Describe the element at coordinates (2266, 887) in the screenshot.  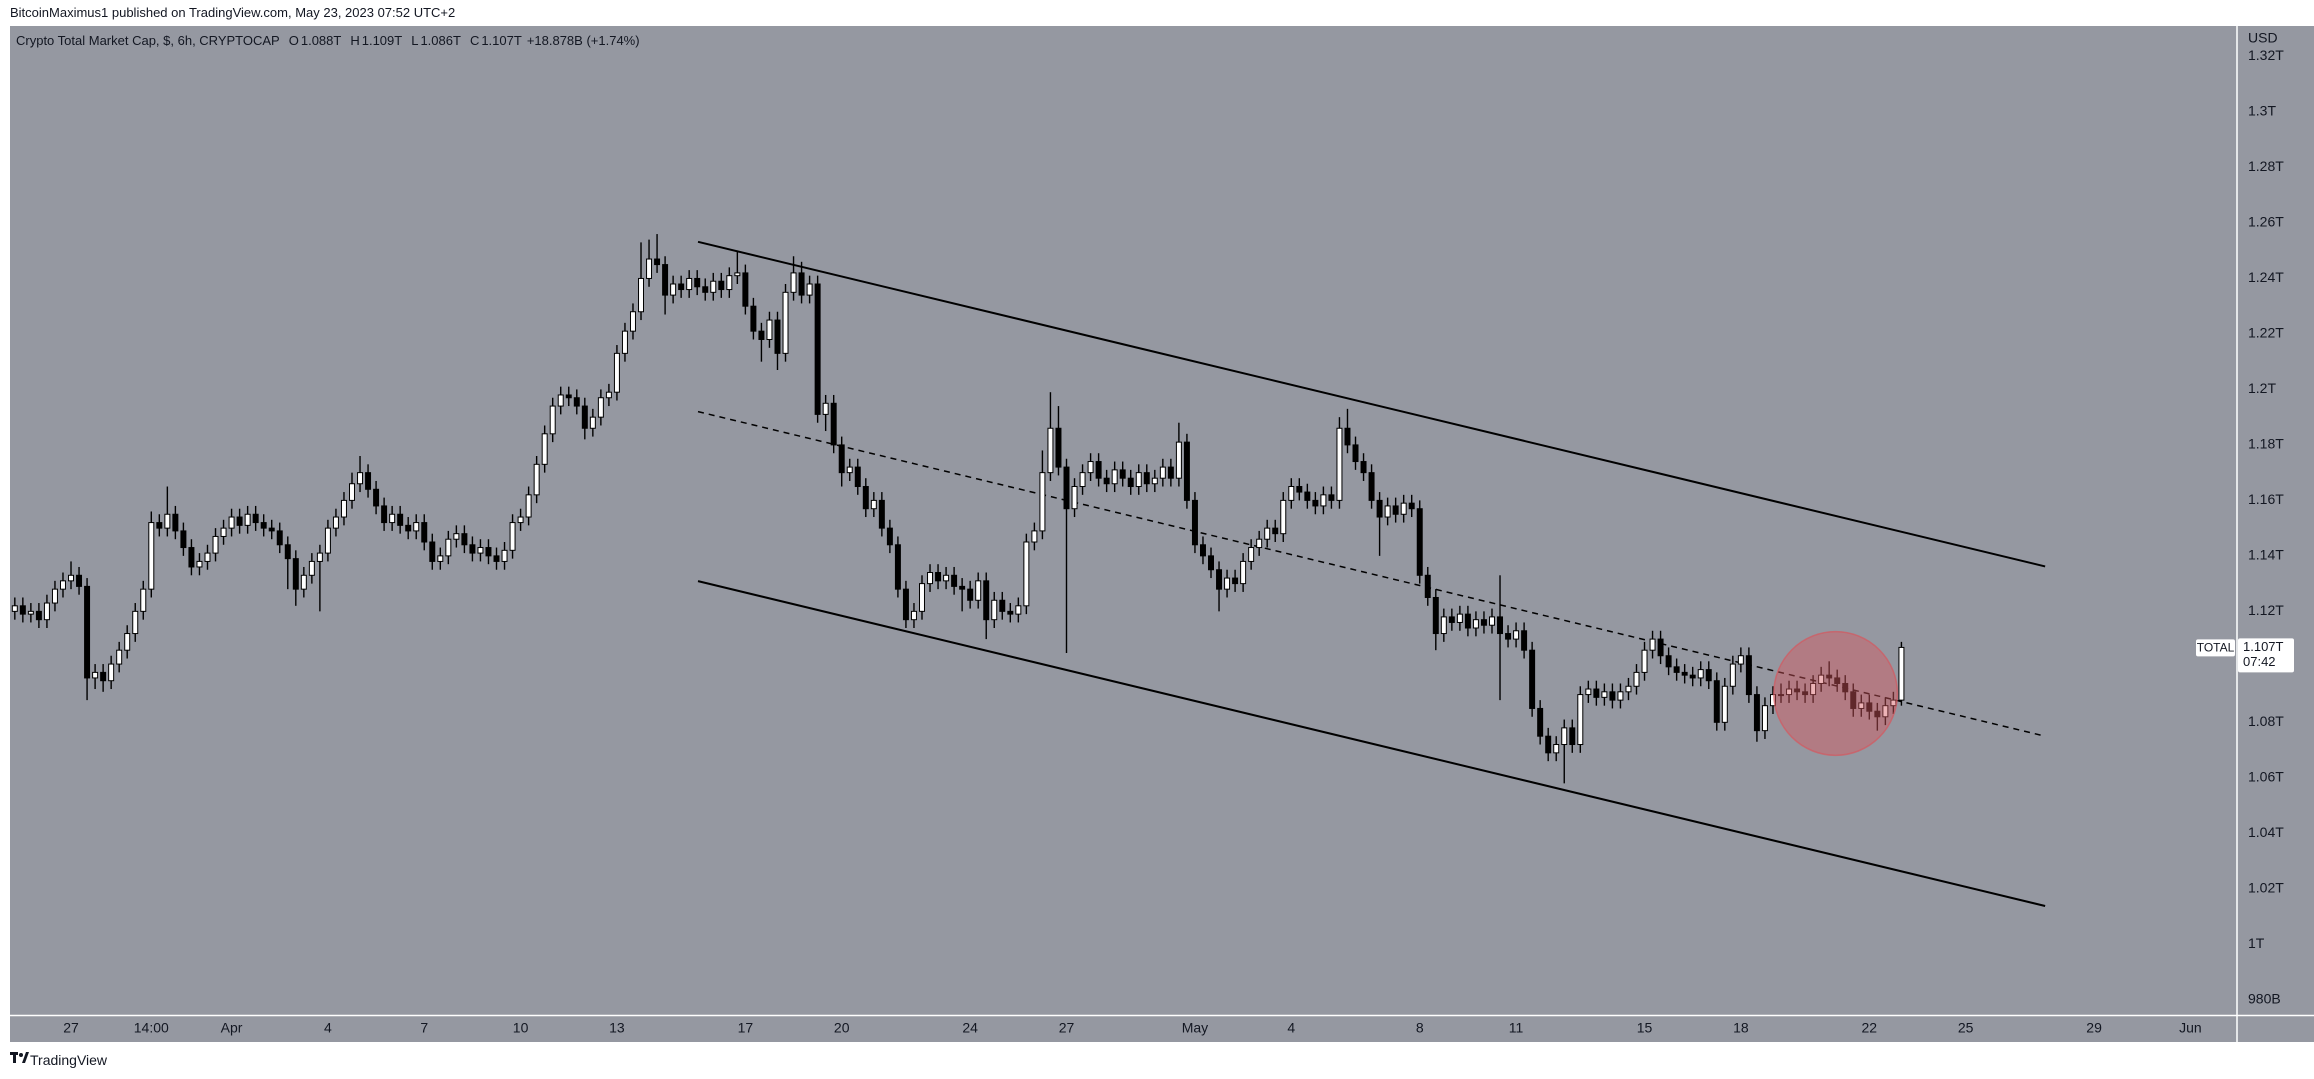
I see `y-tick-label: 1.02T` at that location.